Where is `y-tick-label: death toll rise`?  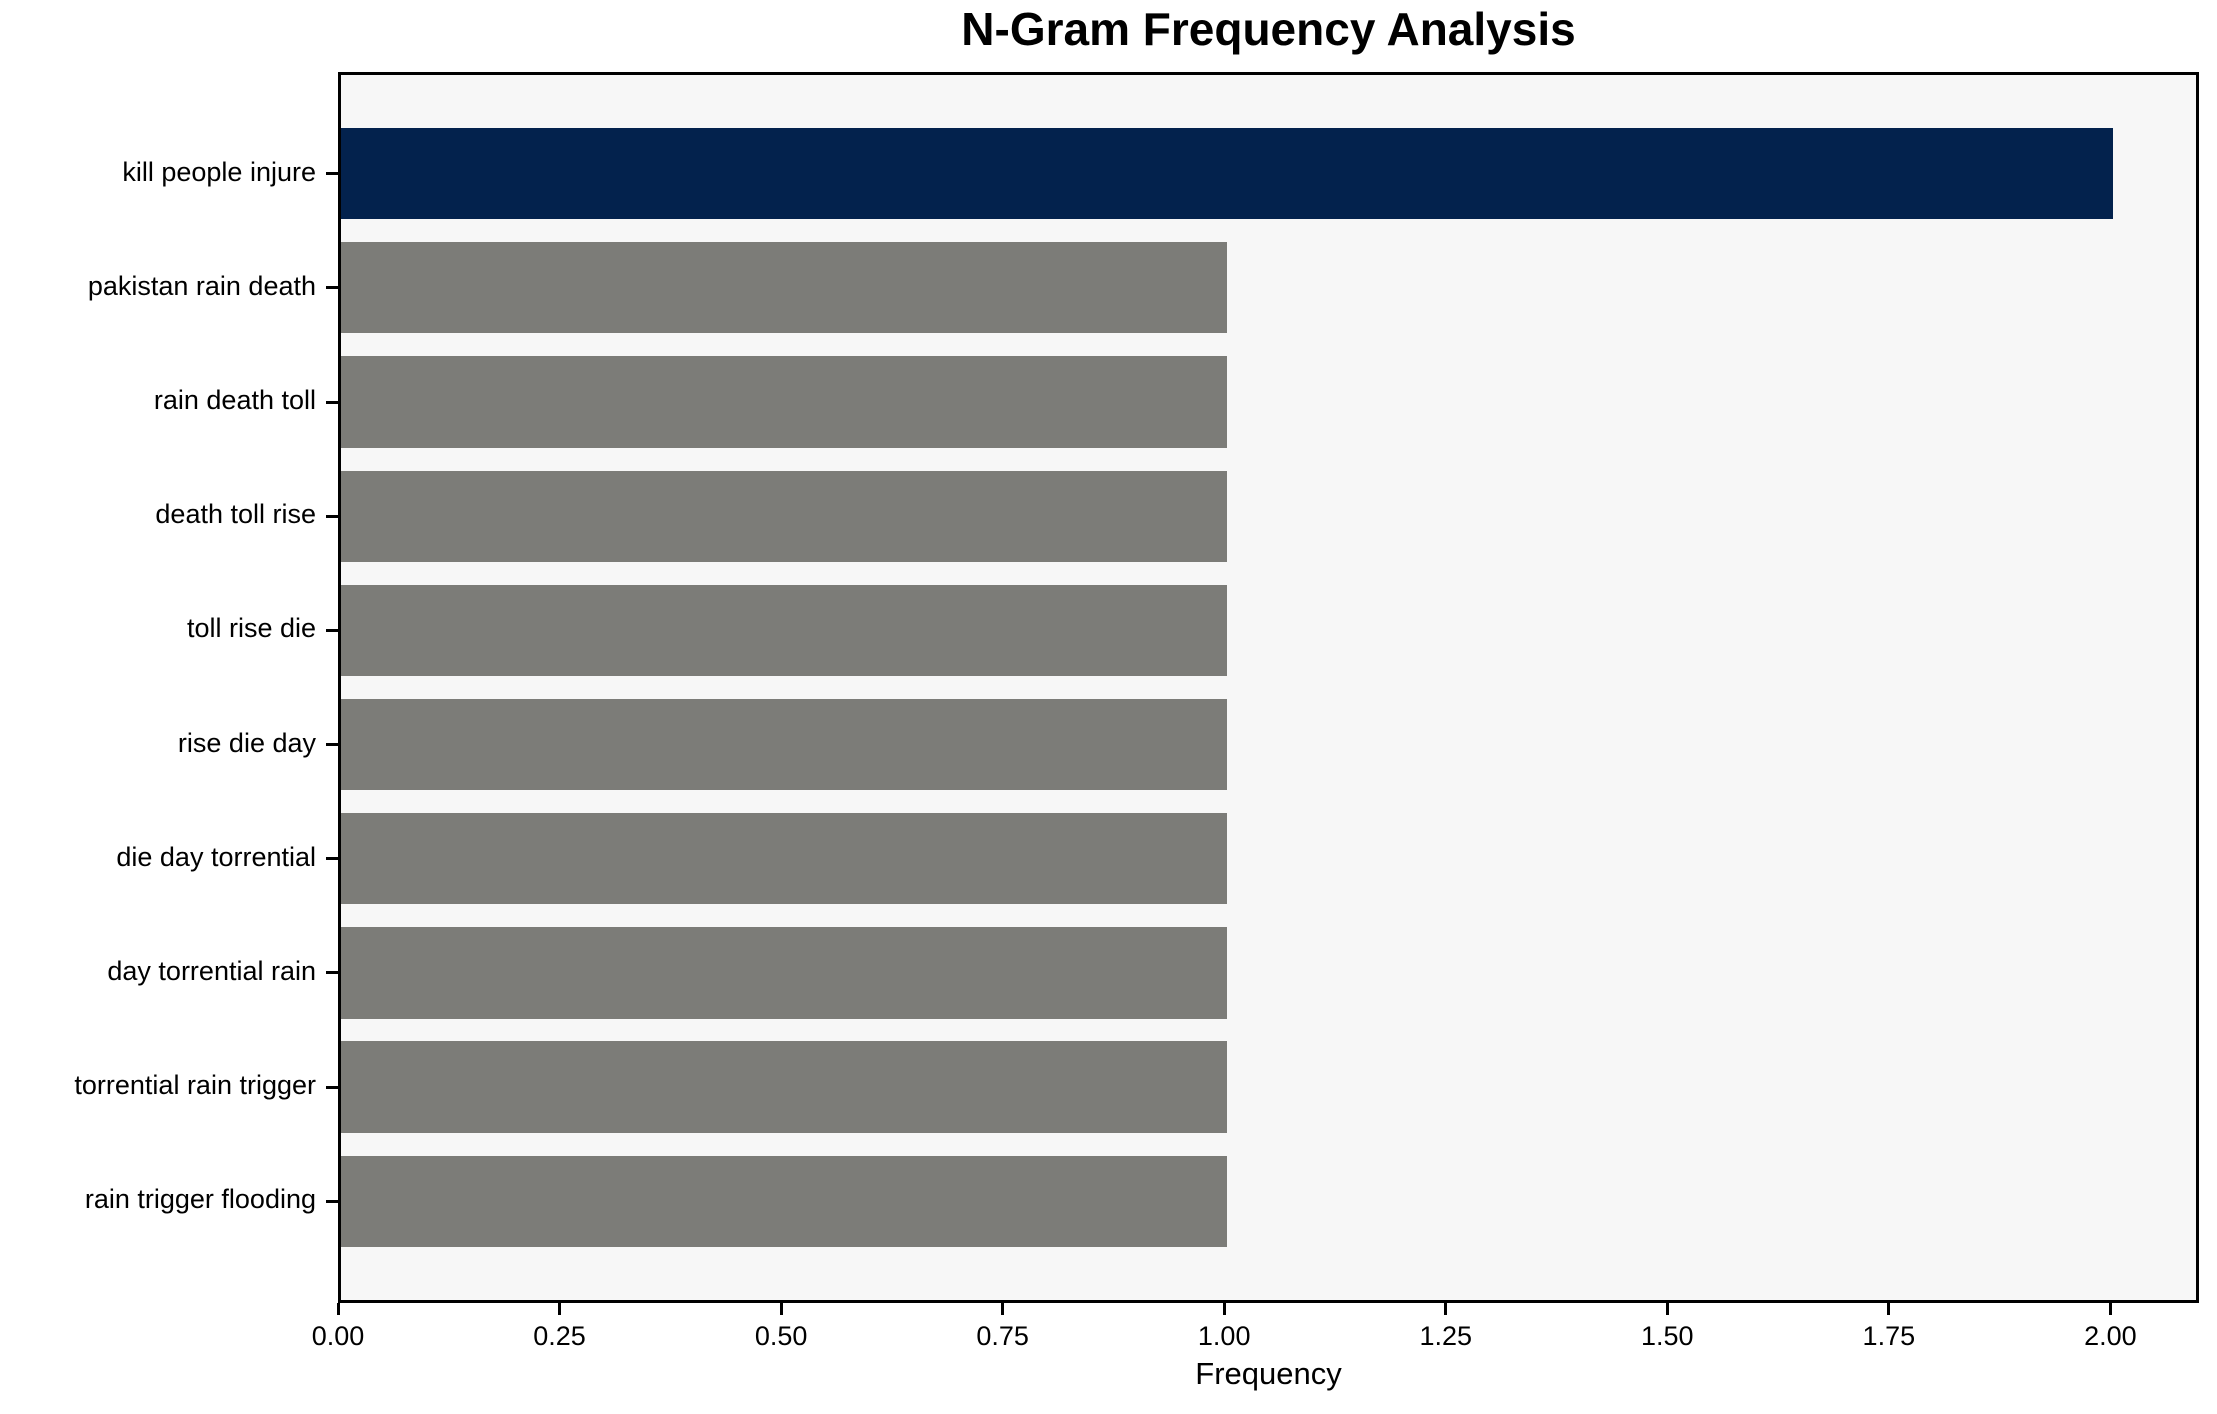
y-tick-label: death toll rise is located at coordinates (235, 514).